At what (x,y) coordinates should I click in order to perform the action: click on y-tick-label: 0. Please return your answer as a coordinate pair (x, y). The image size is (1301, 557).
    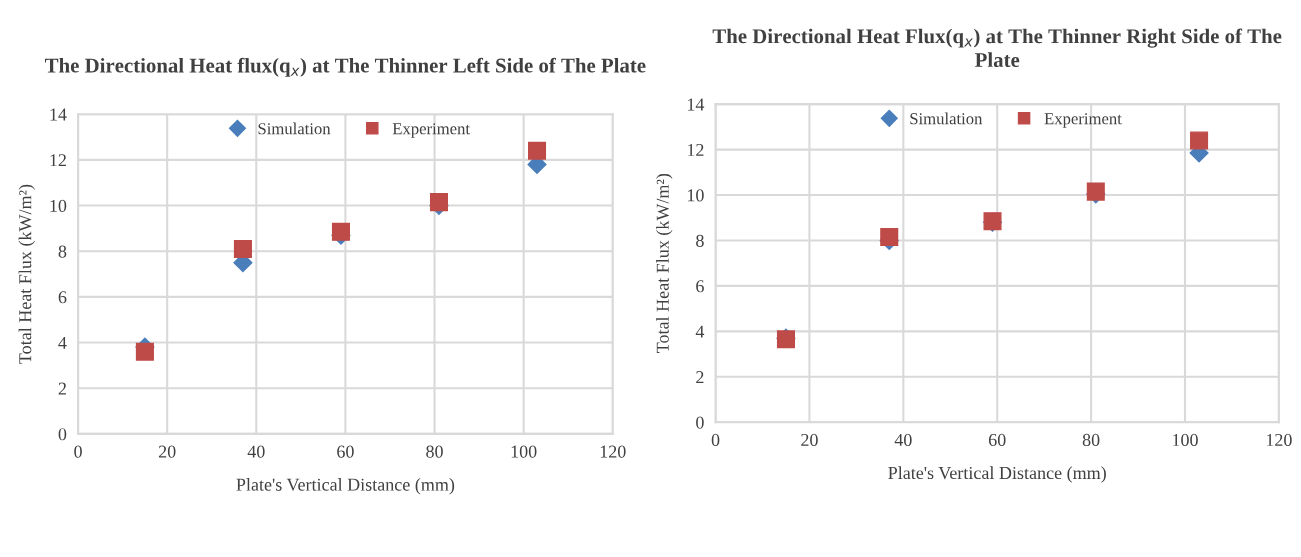
    Looking at the image, I should click on (700, 422).